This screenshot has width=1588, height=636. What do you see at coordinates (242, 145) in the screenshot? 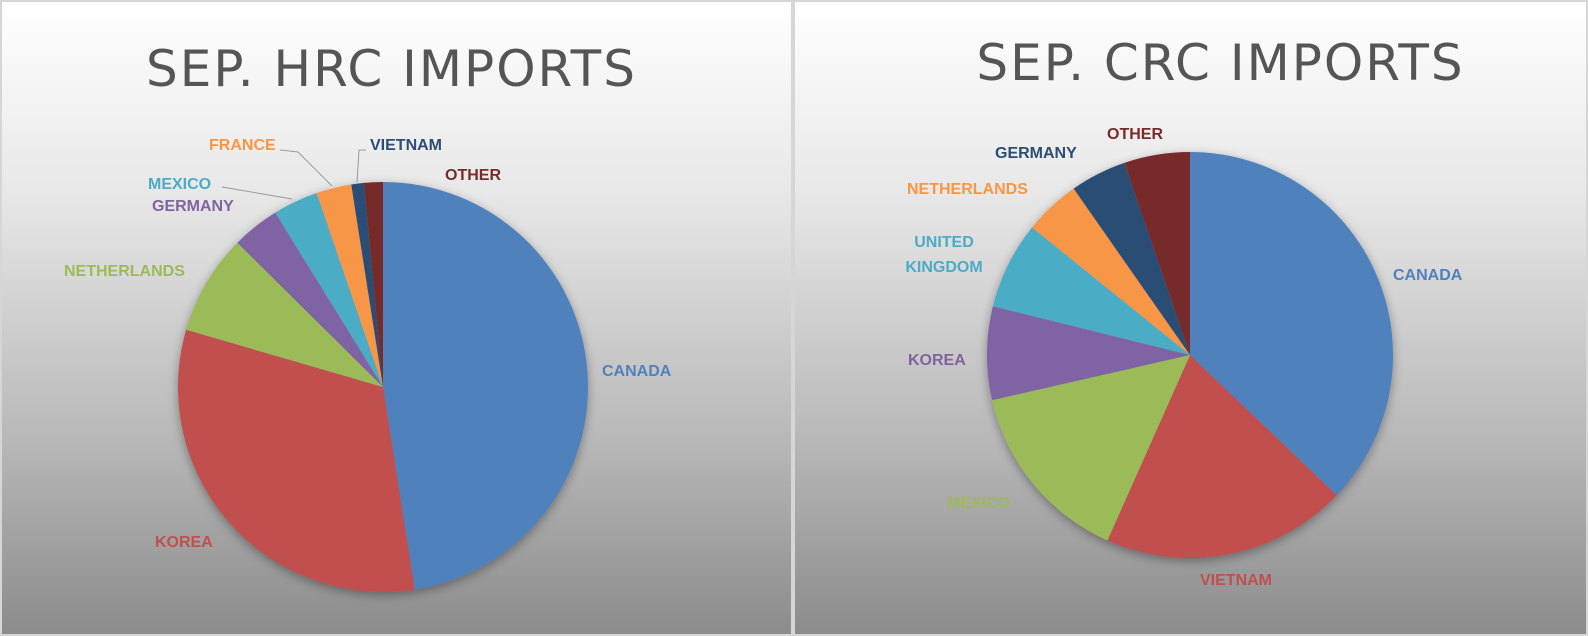
I see `slice-label: FRANCE` at bounding box center [242, 145].